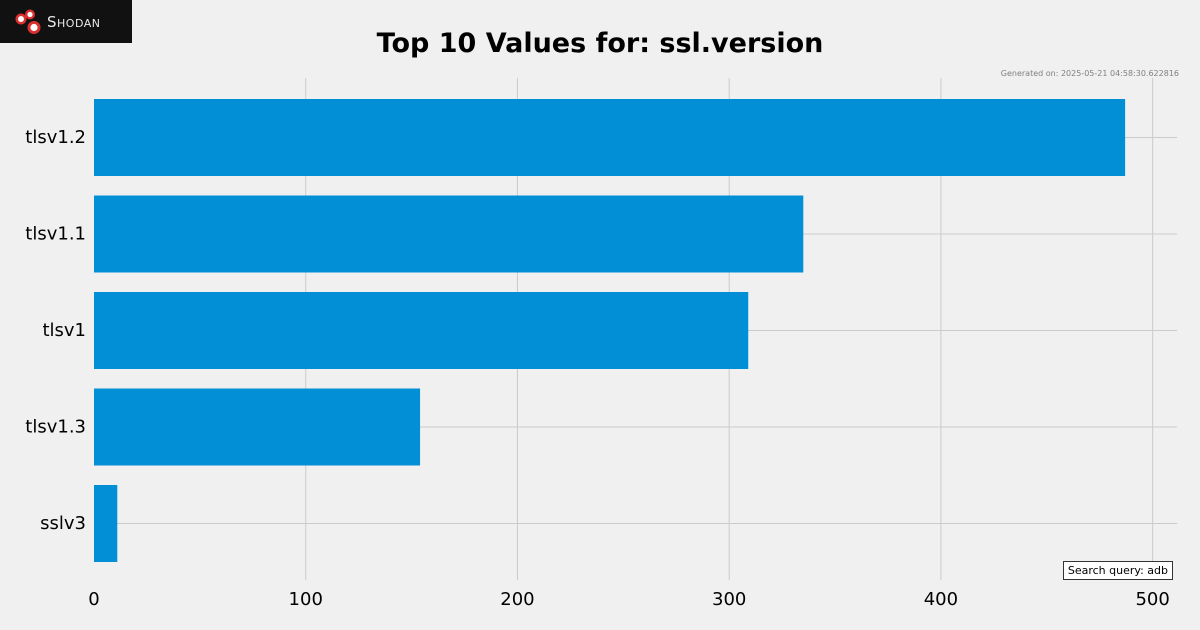 Image resolution: width=1200 pixels, height=630 pixels. Describe the element at coordinates (1152, 599) in the screenshot. I see `x-tick-label: 500` at that location.